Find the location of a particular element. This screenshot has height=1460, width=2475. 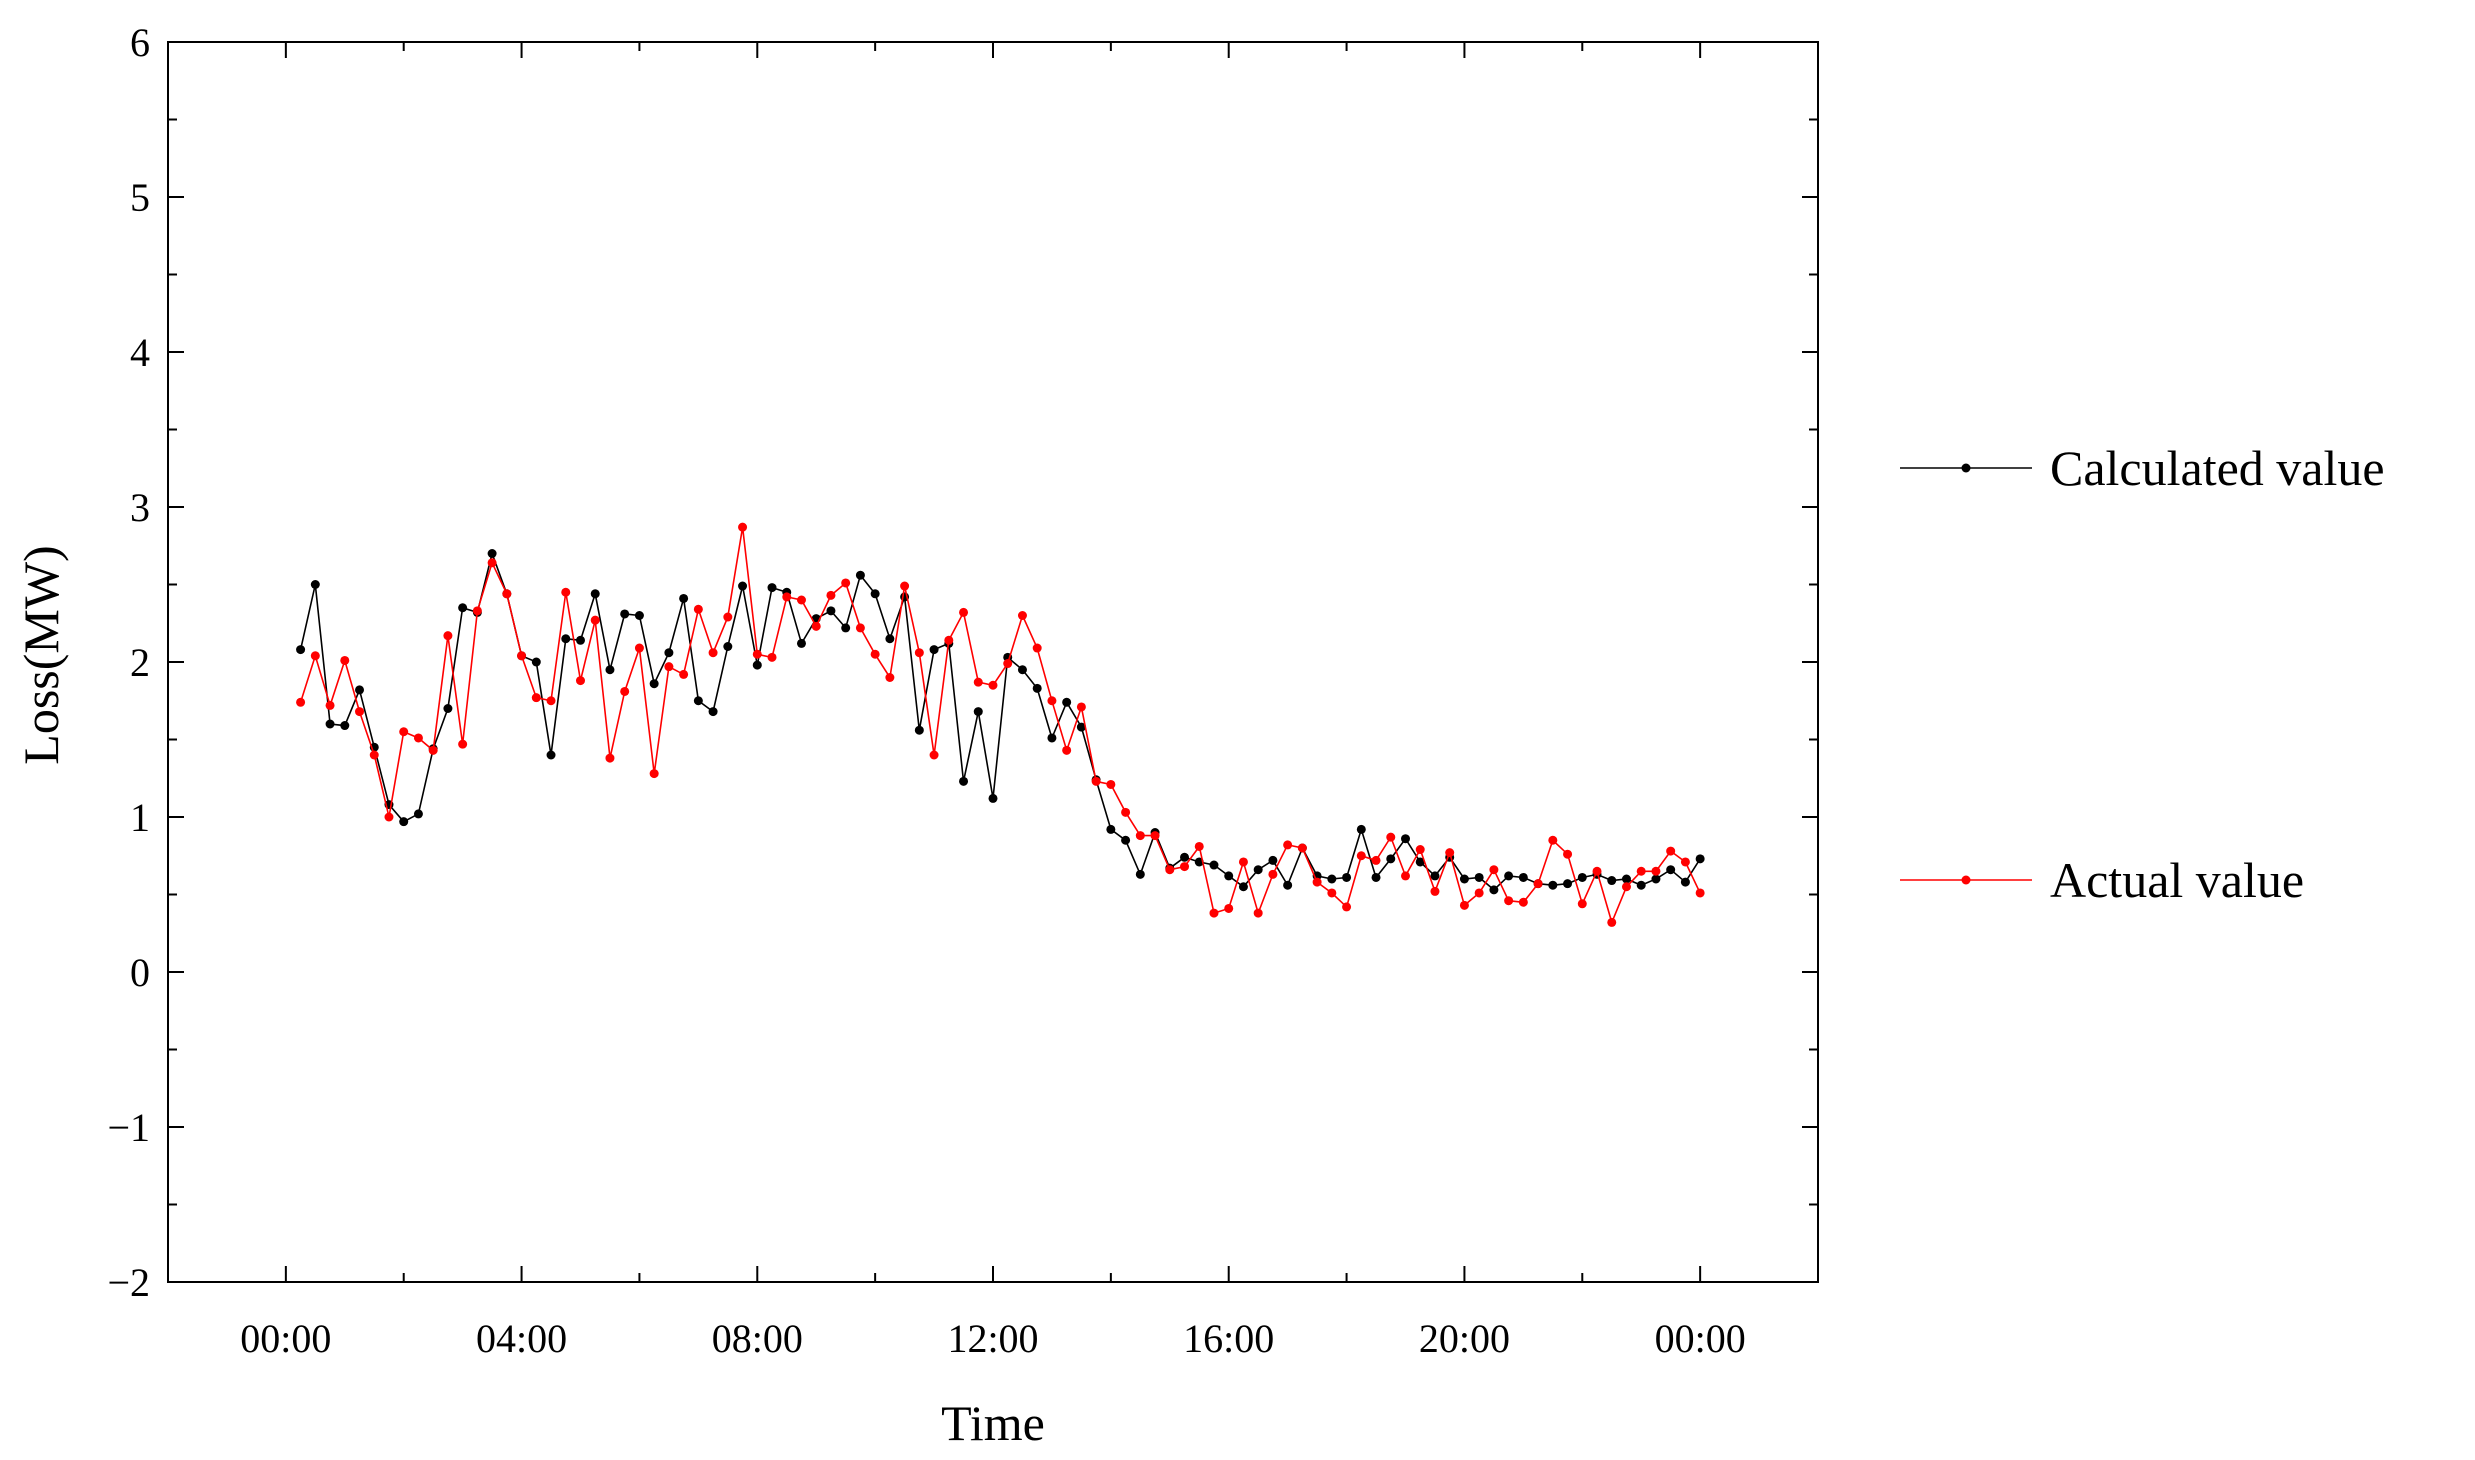

y-tick-label: 5 is located at coordinates (140, 197).